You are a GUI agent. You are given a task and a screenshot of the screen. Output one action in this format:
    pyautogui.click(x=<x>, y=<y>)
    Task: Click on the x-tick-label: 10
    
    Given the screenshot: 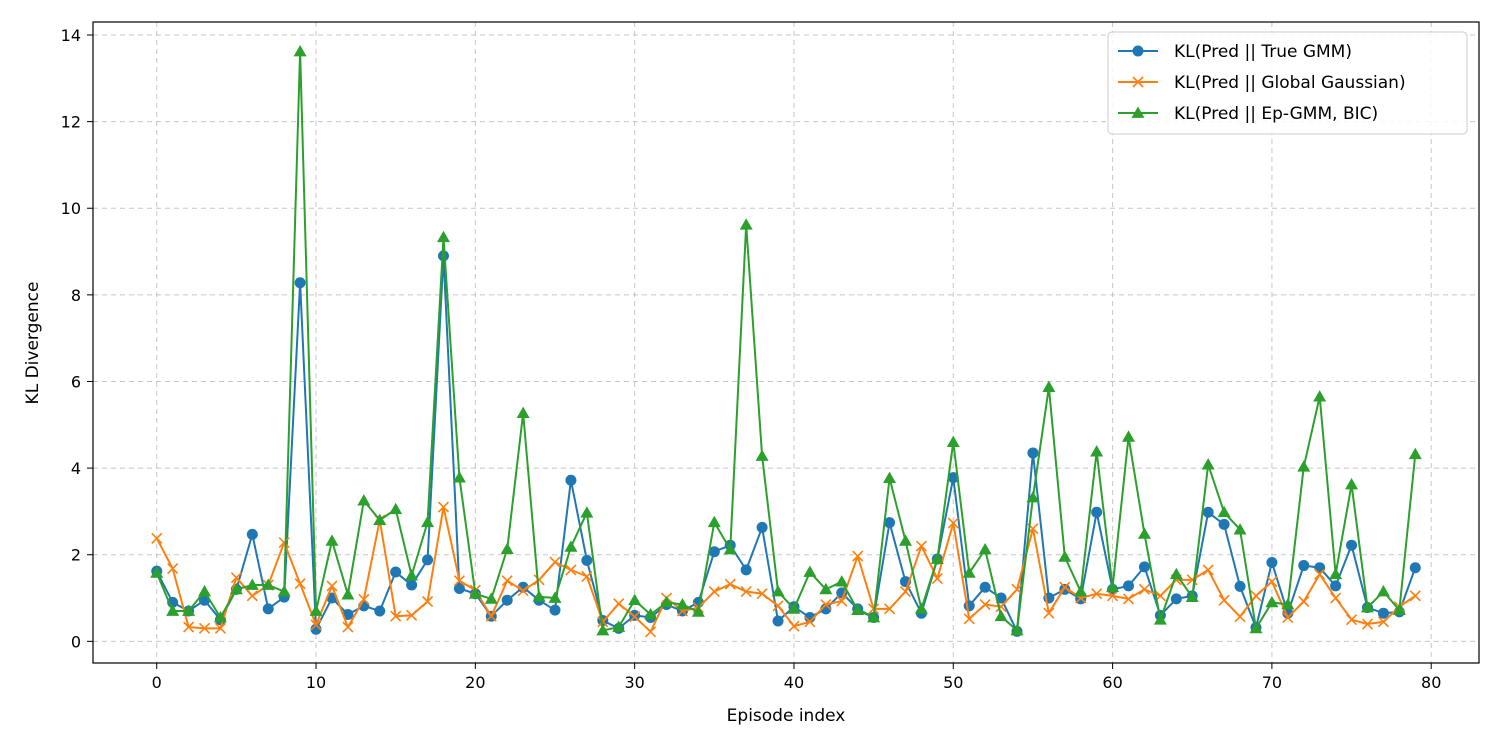 What is the action you would take?
    pyautogui.click(x=316, y=682)
    